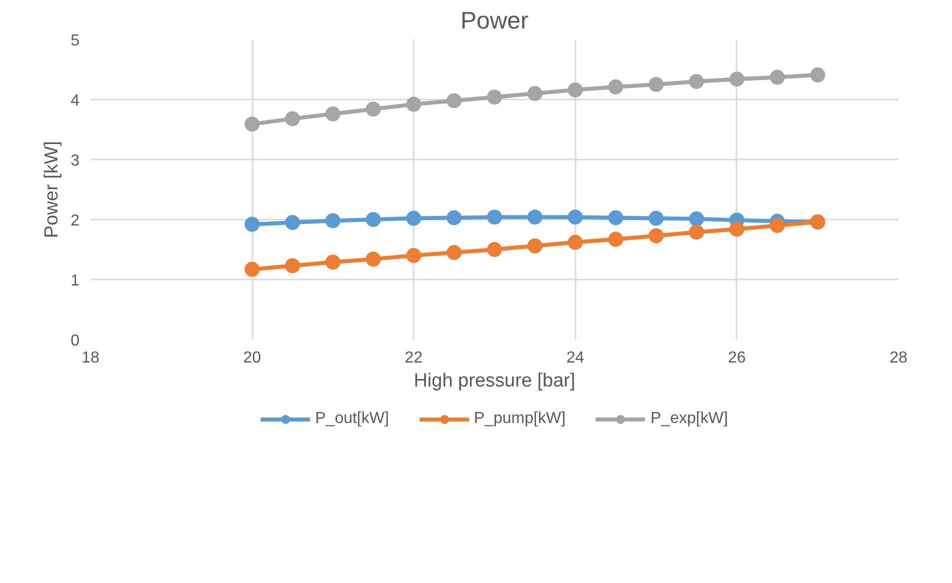  Describe the element at coordinates (252, 358) in the screenshot. I see `x-tick-label: 20` at that location.